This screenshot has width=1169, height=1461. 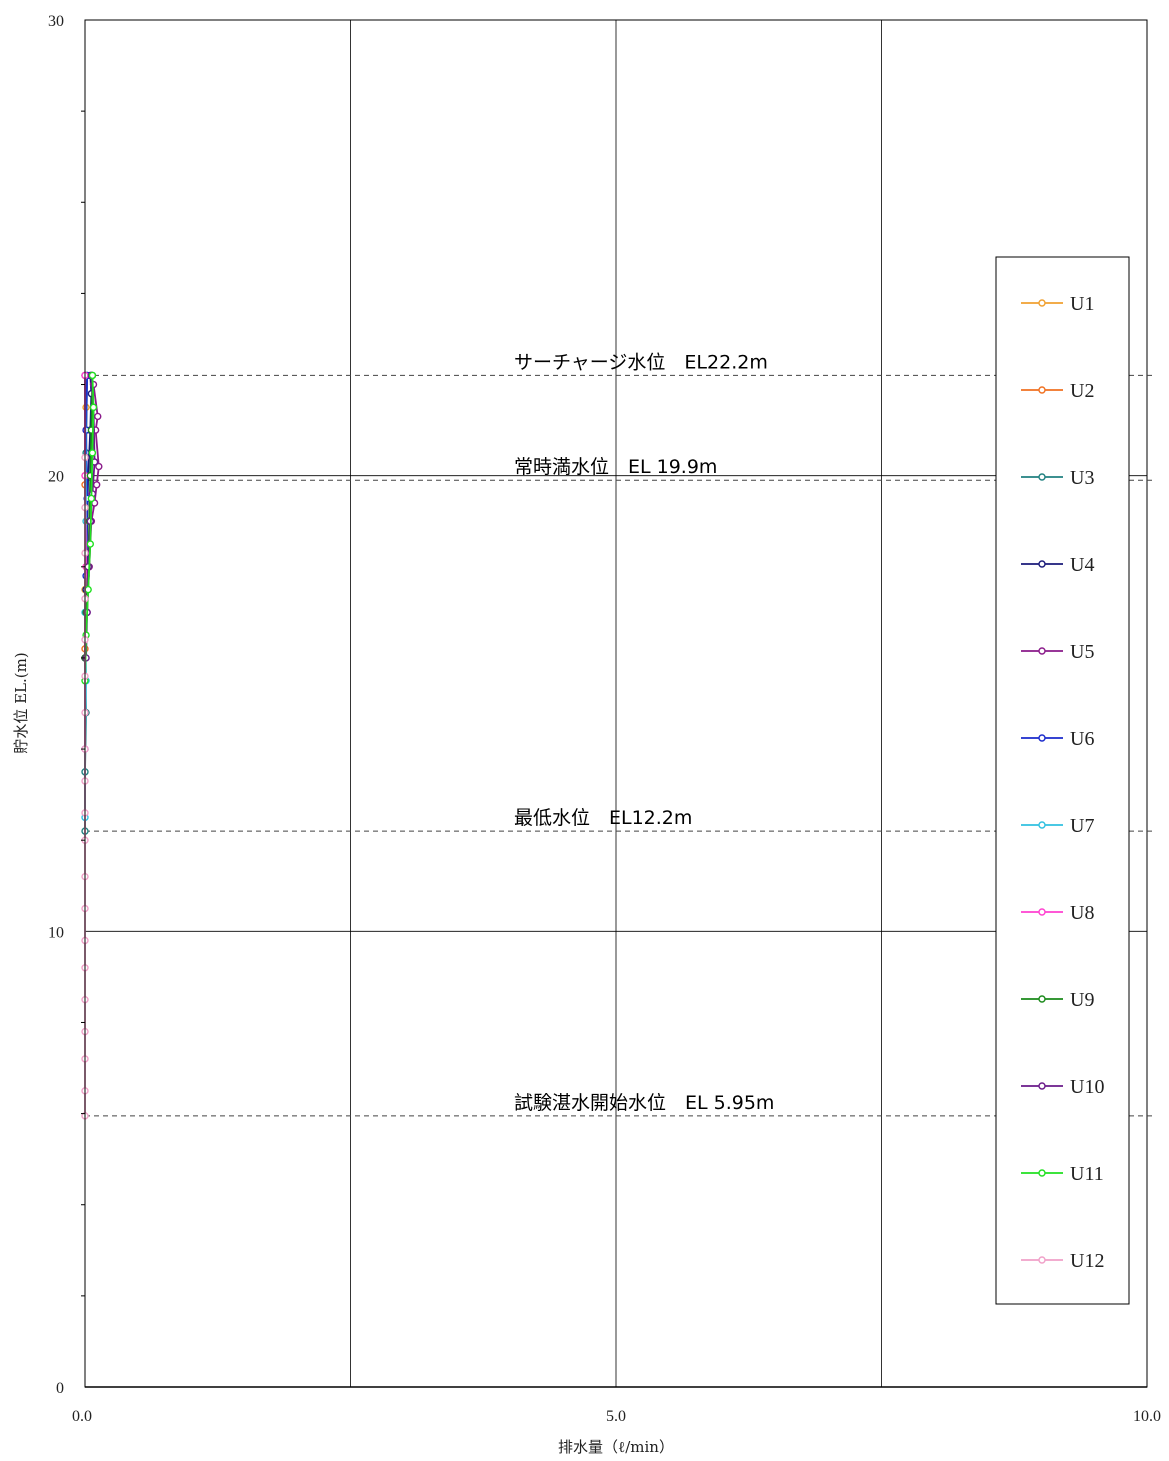 What do you see at coordinates (1057, 1000) in the screenshot?
I see `legend-entry-u9: U9` at bounding box center [1057, 1000].